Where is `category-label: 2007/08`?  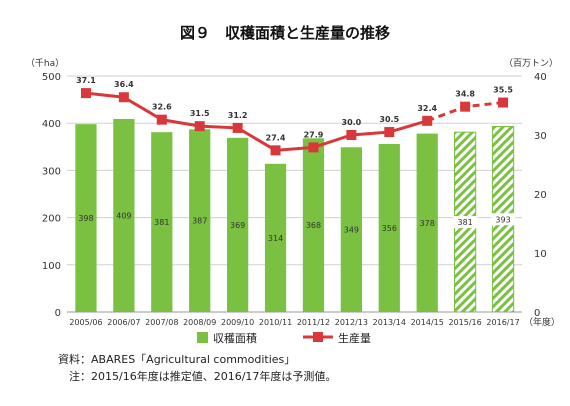 category-label: 2007/08 is located at coordinates (161, 322).